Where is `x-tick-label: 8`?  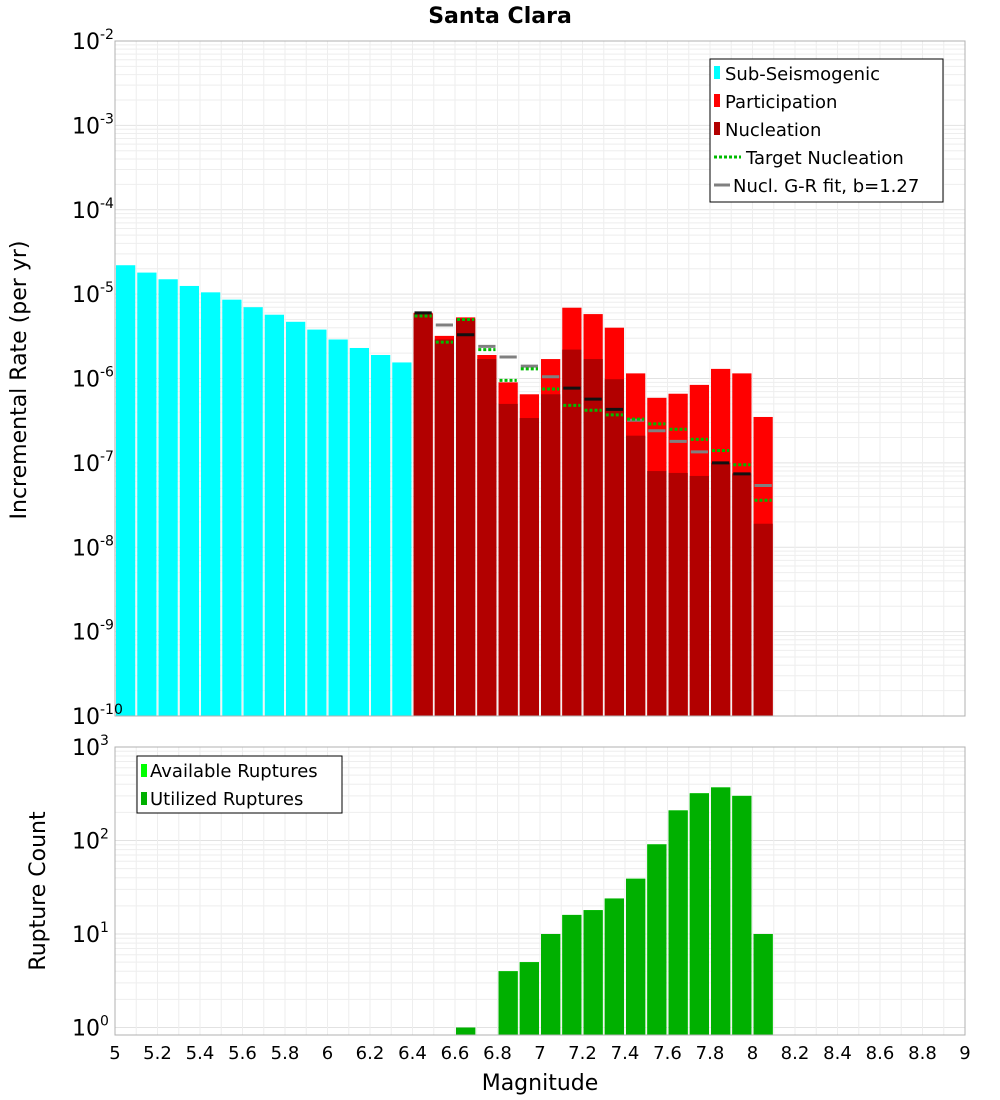
x-tick-label: 8 is located at coordinates (752, 1053).